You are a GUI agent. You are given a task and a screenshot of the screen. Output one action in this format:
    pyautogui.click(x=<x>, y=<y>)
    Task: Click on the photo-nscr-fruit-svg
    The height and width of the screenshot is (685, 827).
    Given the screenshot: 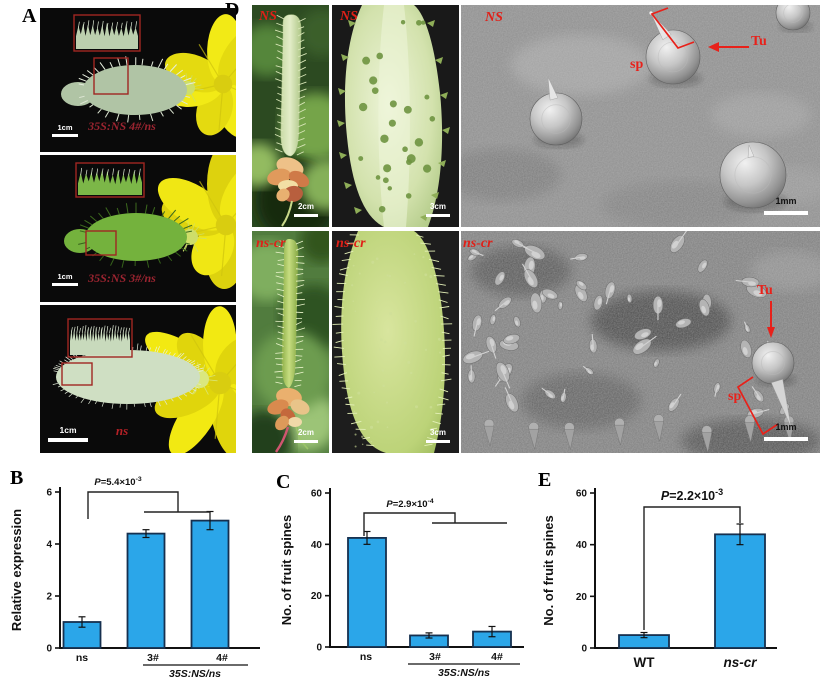 What is the action you would take?
    pyautogui.click(x=290, y=342)
    